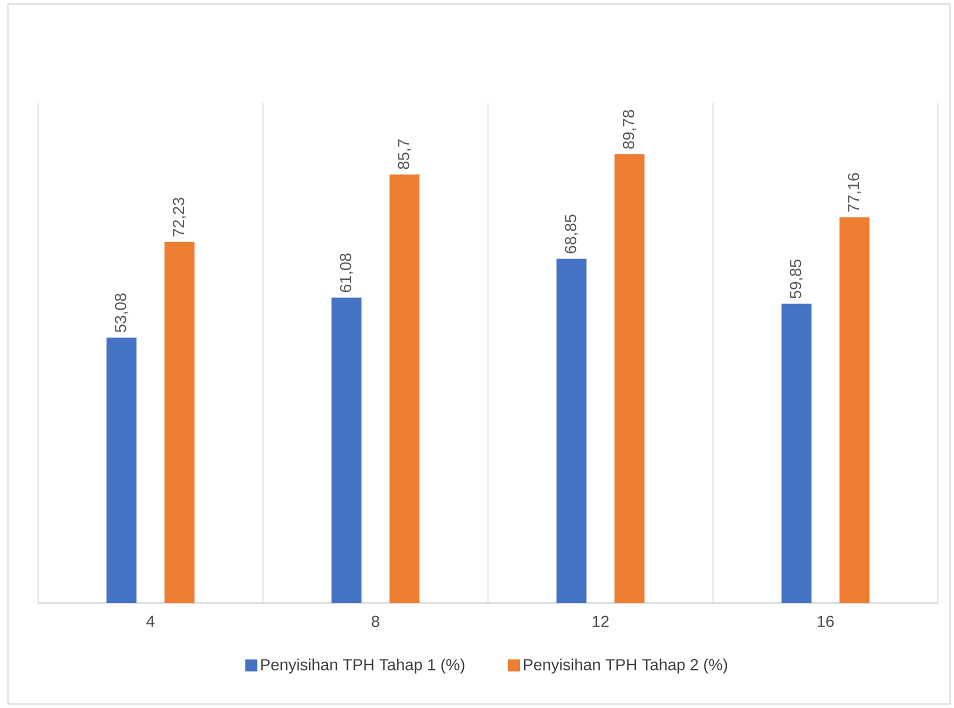 This screenshot has width=954, height=708. Describe the element at coordinates (362, 666) in the screenshot. I see `legend-label: Penyisihan TPH Tahap 1 (%)` at that location.